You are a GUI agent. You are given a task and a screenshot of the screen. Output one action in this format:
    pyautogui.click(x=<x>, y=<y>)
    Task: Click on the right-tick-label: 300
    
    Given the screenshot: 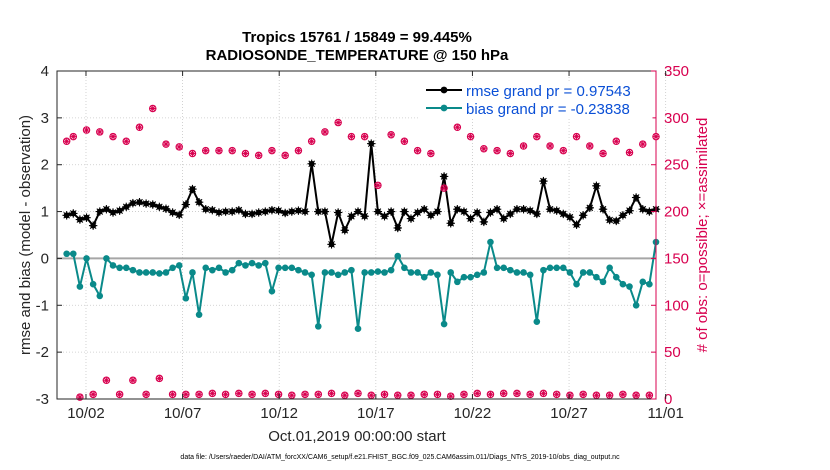 What is the action you would take?
    pyautogui.click(x=676, y=118)
    